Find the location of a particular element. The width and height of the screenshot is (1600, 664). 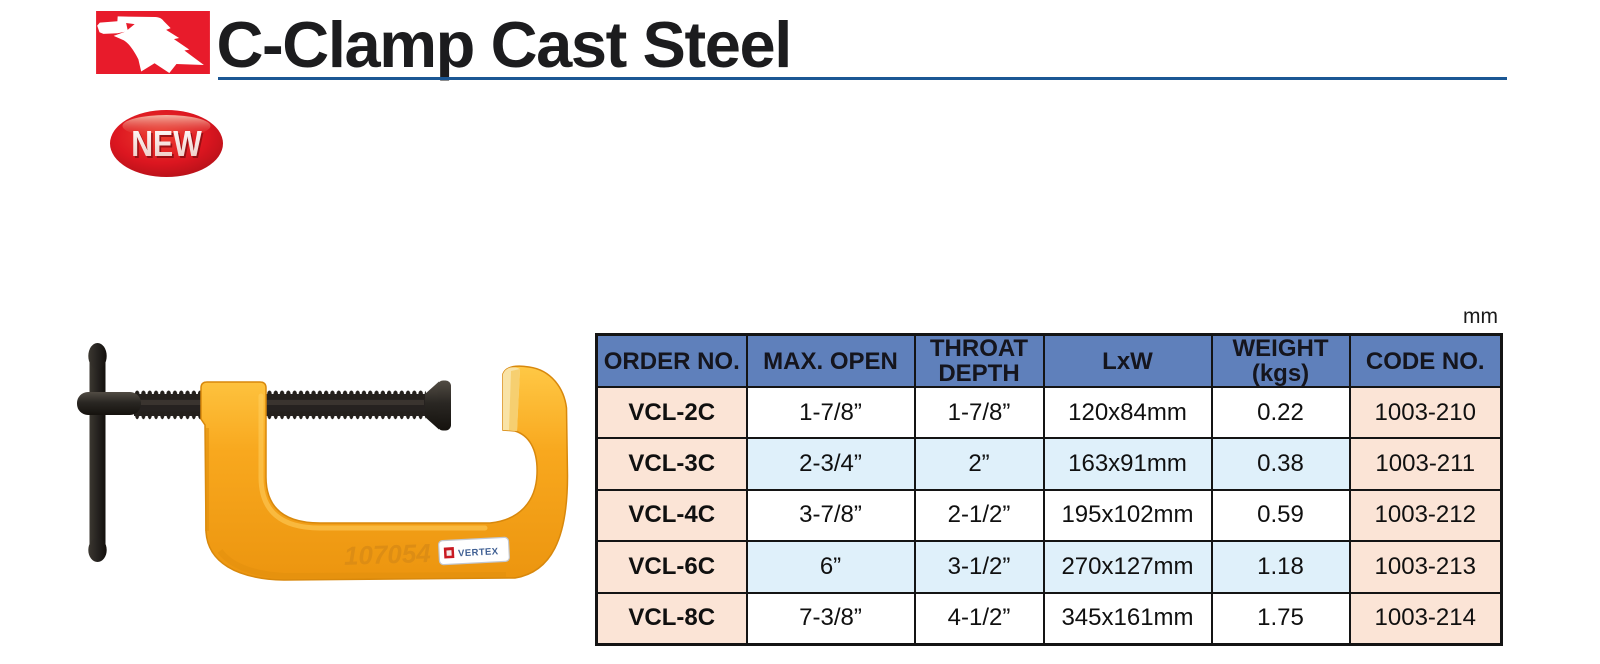

svg-text: 107054 is located at coordinates (387, 554).